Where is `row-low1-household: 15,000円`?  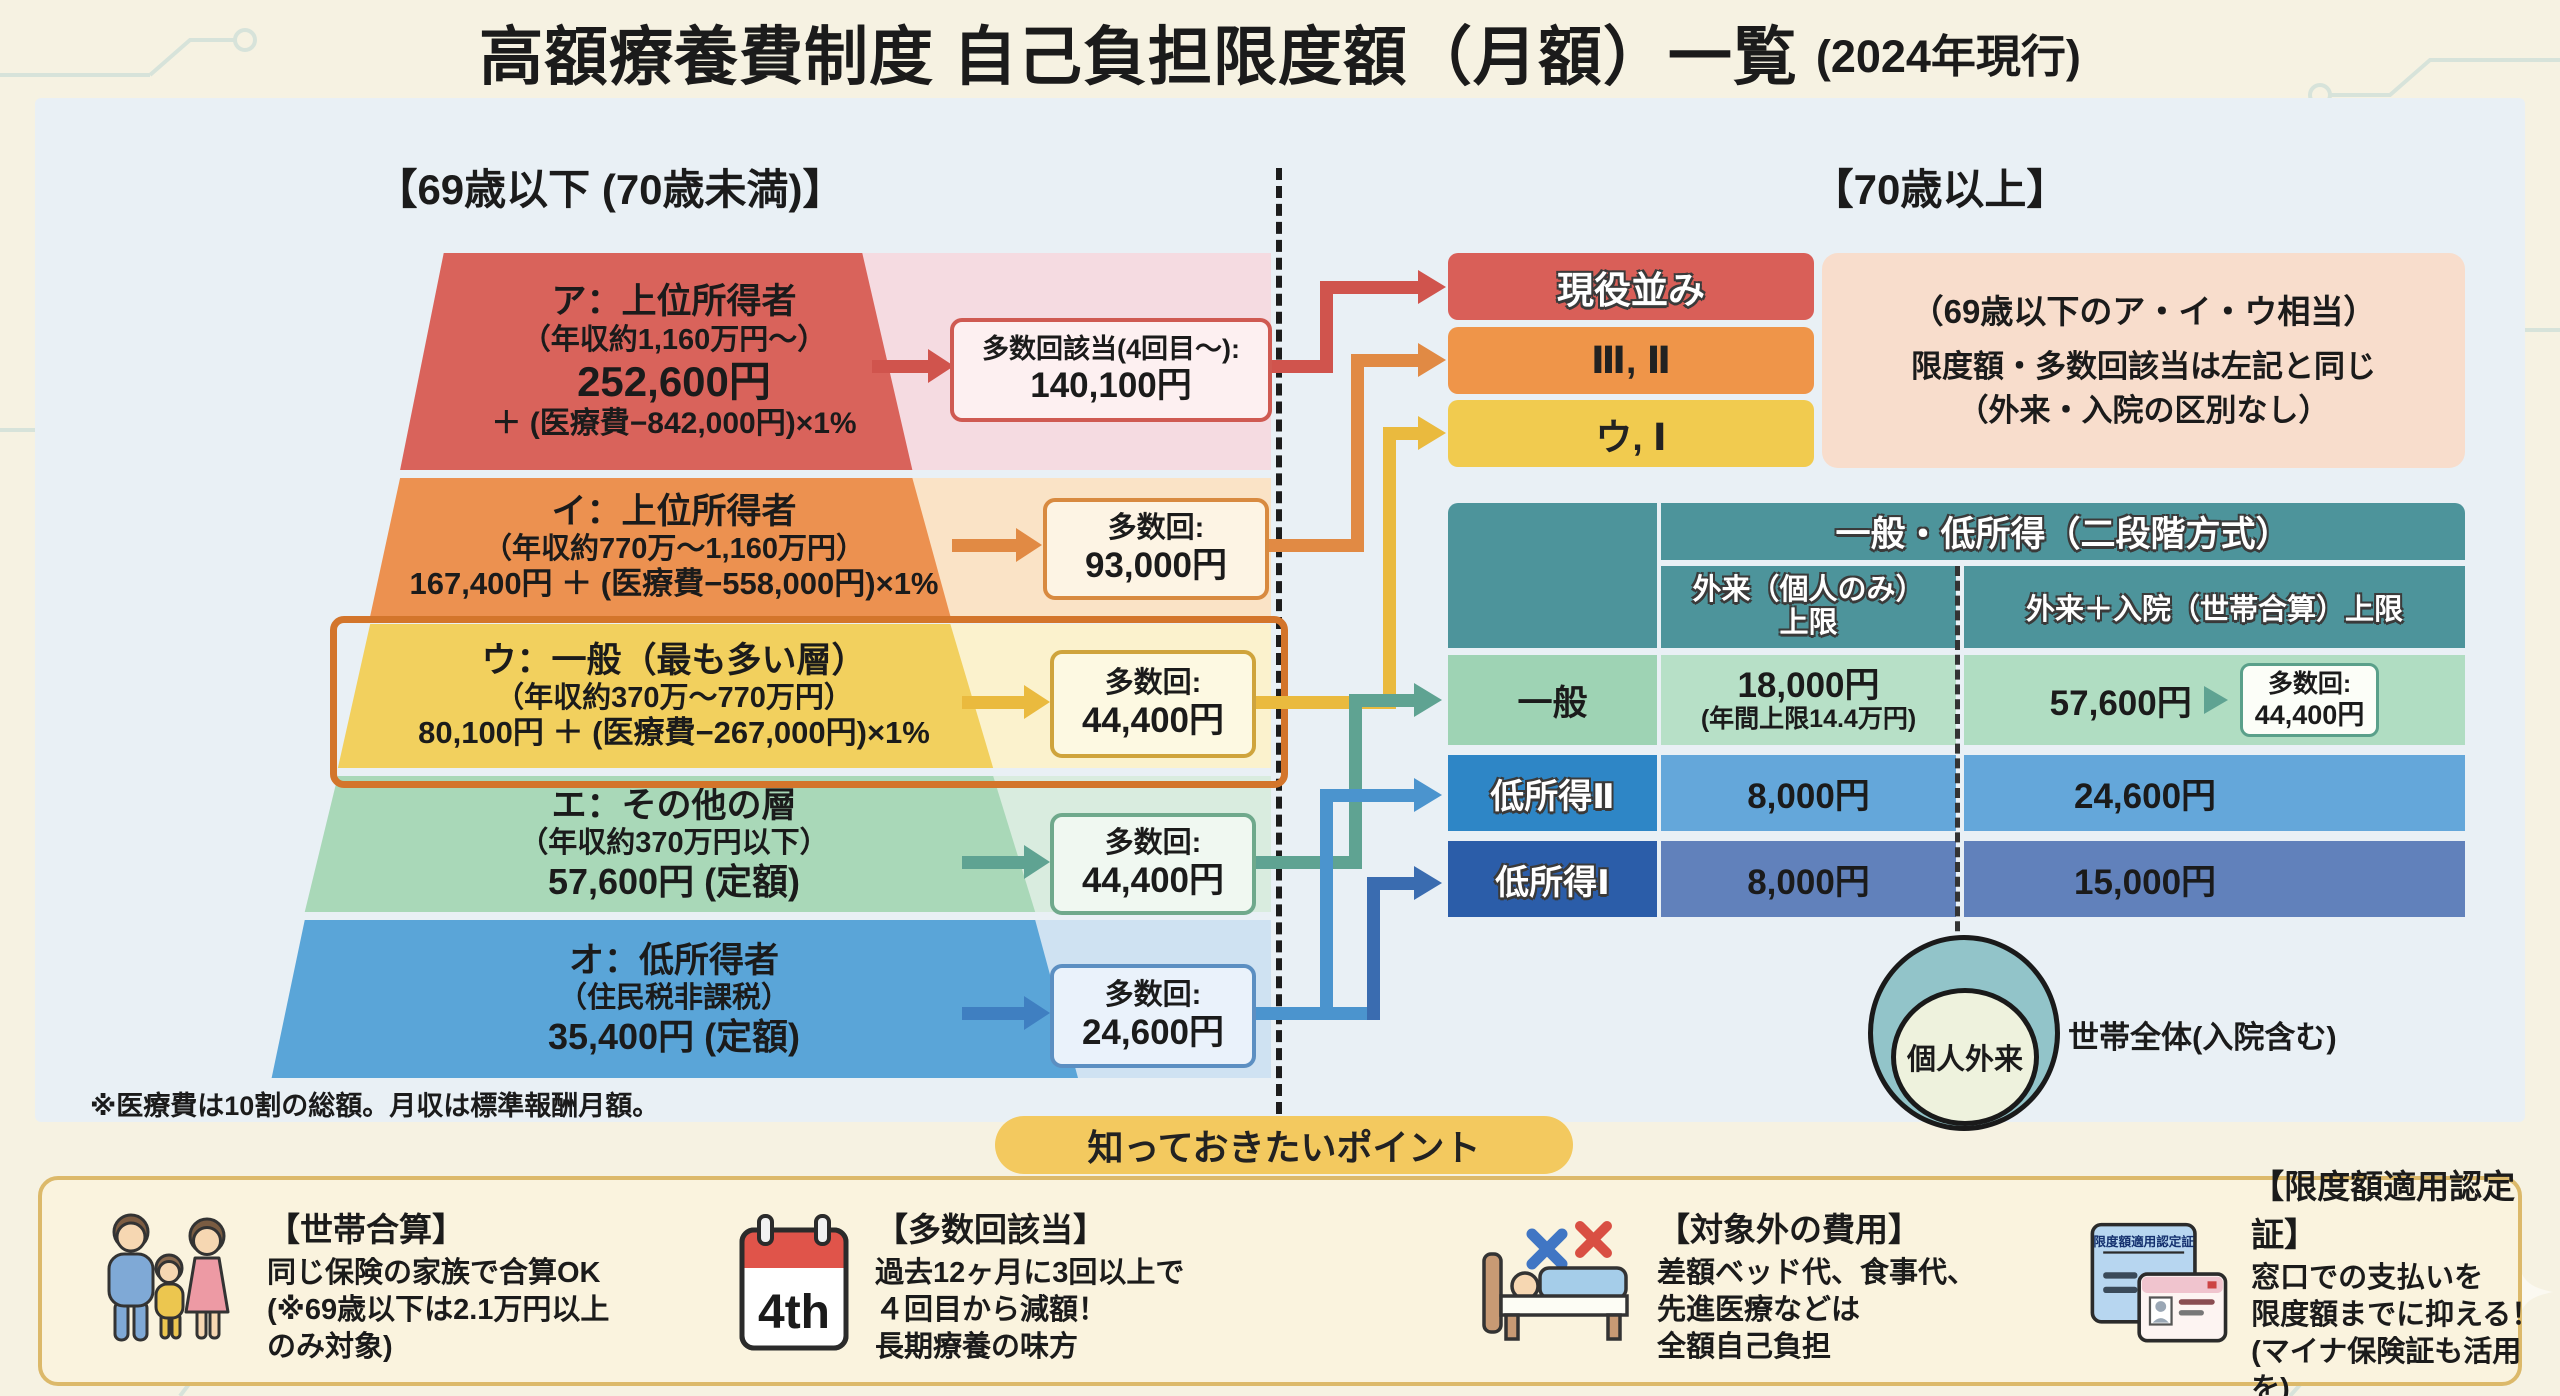 row-low1-household: 15,000円 is located at coordinates (2214, 879).